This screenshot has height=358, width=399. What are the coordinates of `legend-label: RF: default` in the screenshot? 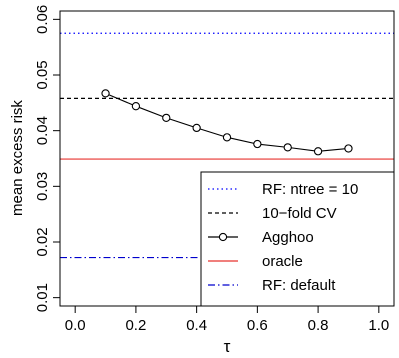 It's located at (299, 285).